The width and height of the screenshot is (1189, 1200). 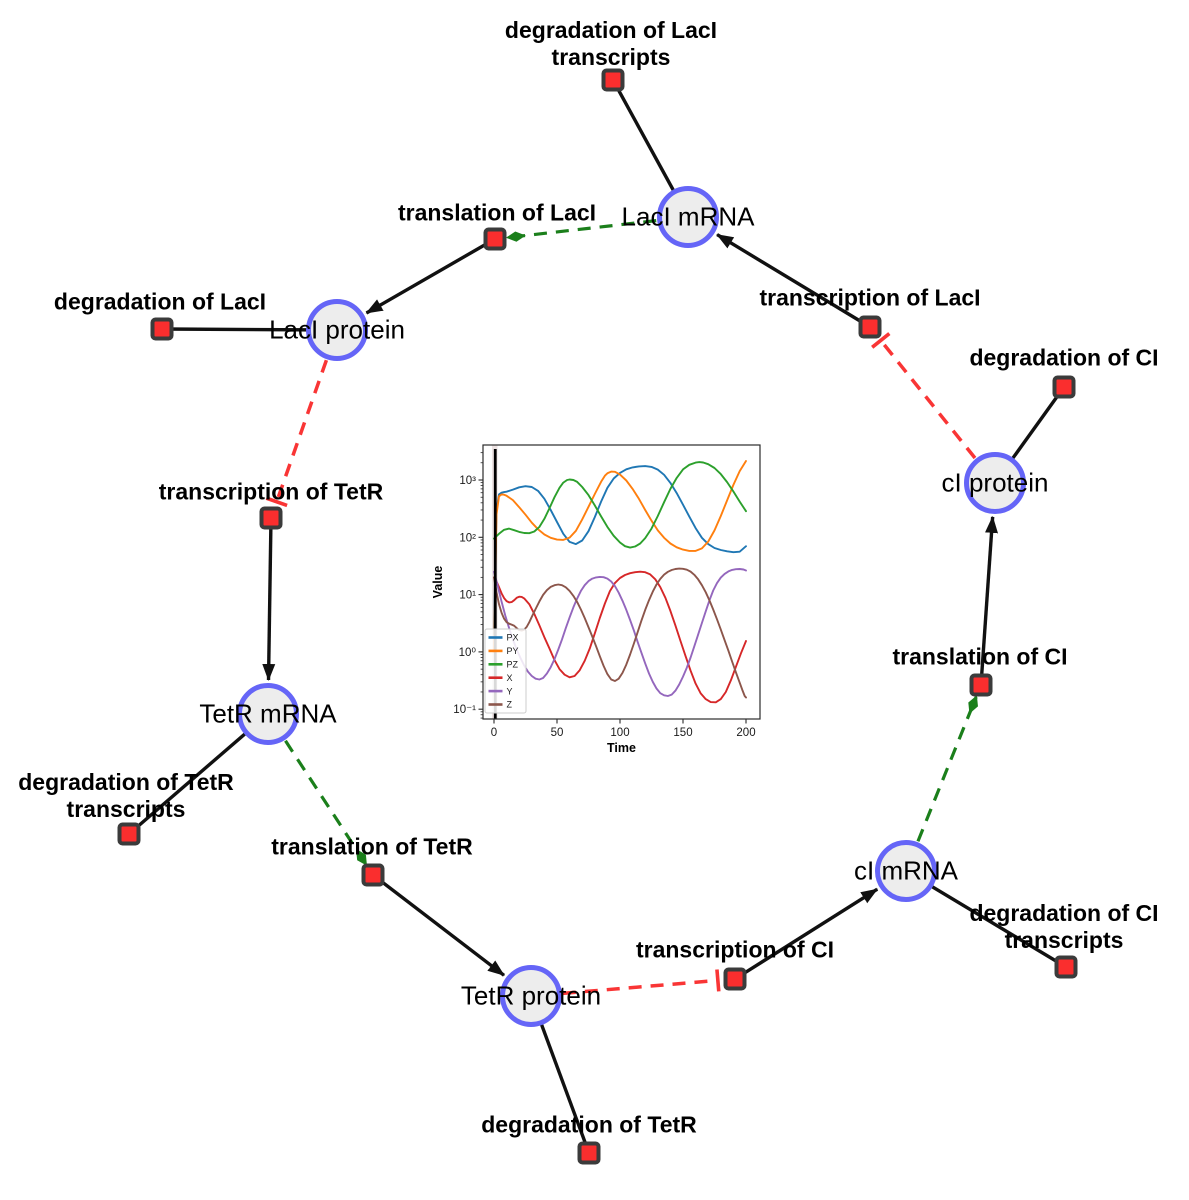 I want to click on reaction-label-translation-tetr: translation of TetR, so click(x=371, y=847).